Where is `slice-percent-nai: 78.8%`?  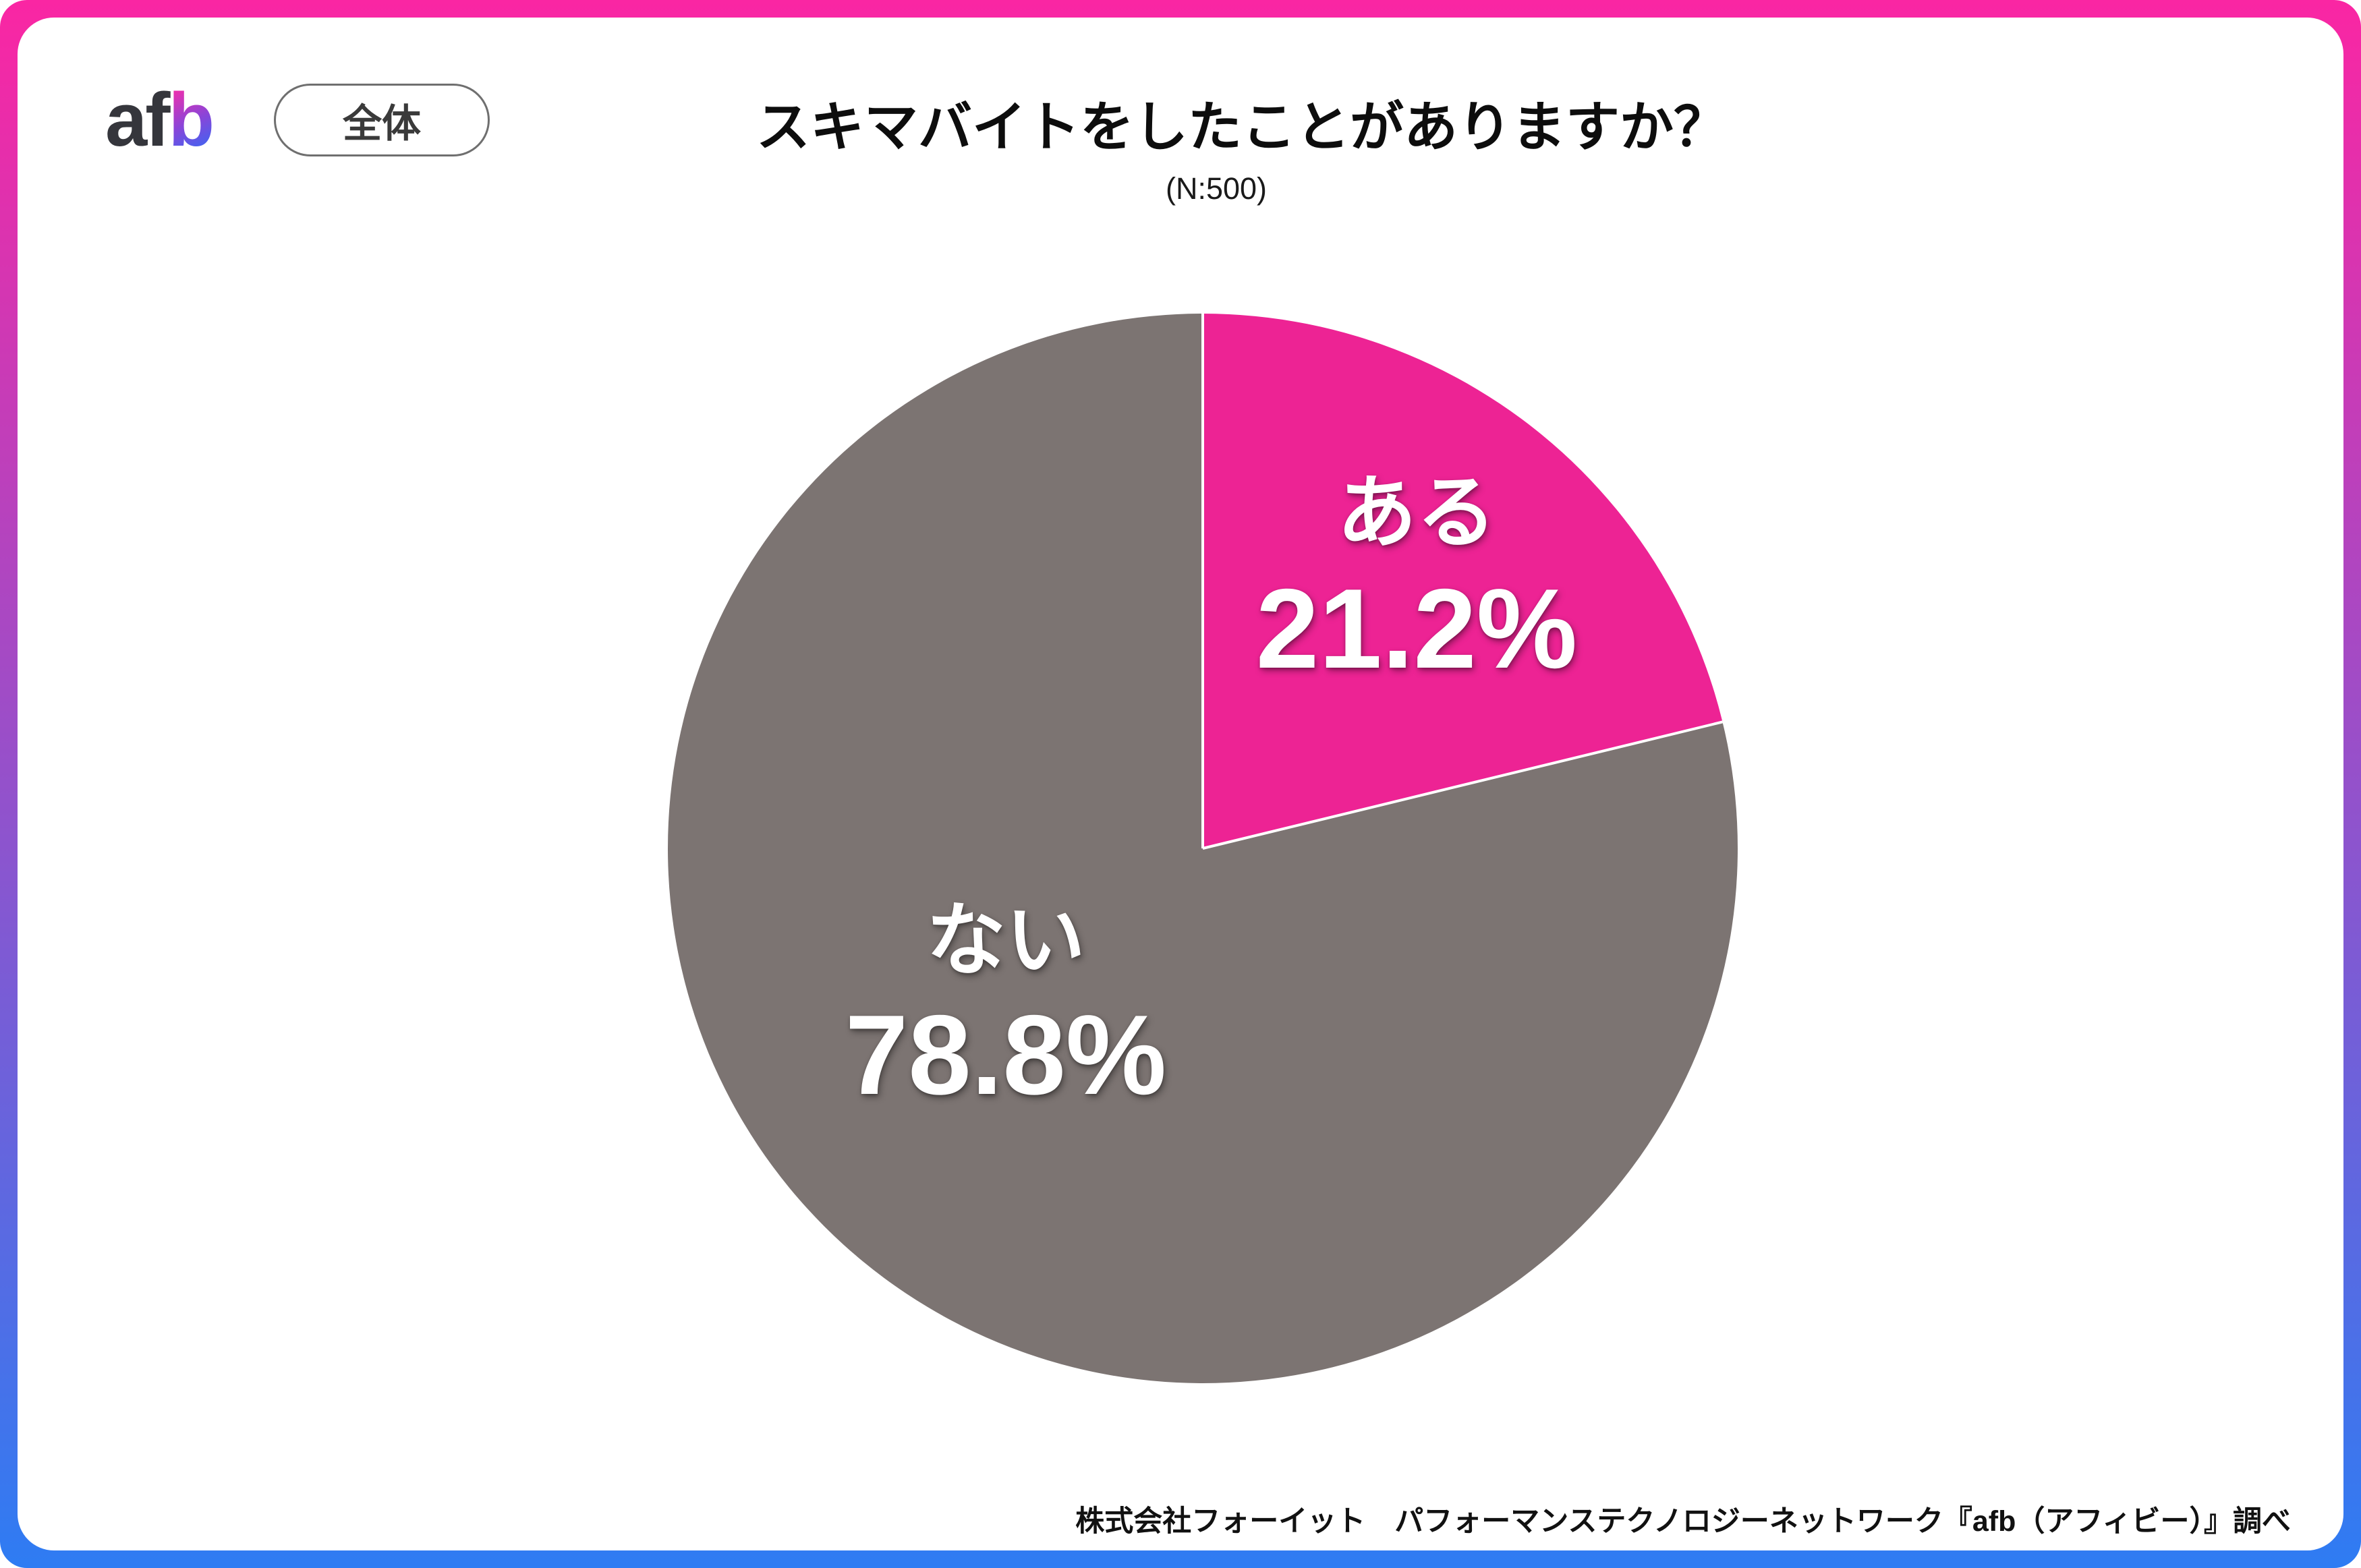 slice-percent-nai: 78.8% is located at coordinates (1006, 1054).